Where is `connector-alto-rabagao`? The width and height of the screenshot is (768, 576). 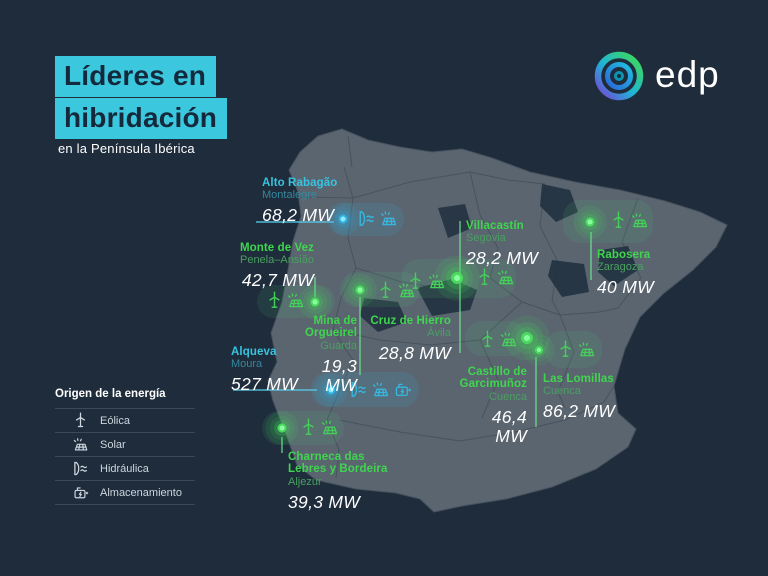 connector-alto-rabagao is located at coordinates (295, 222).